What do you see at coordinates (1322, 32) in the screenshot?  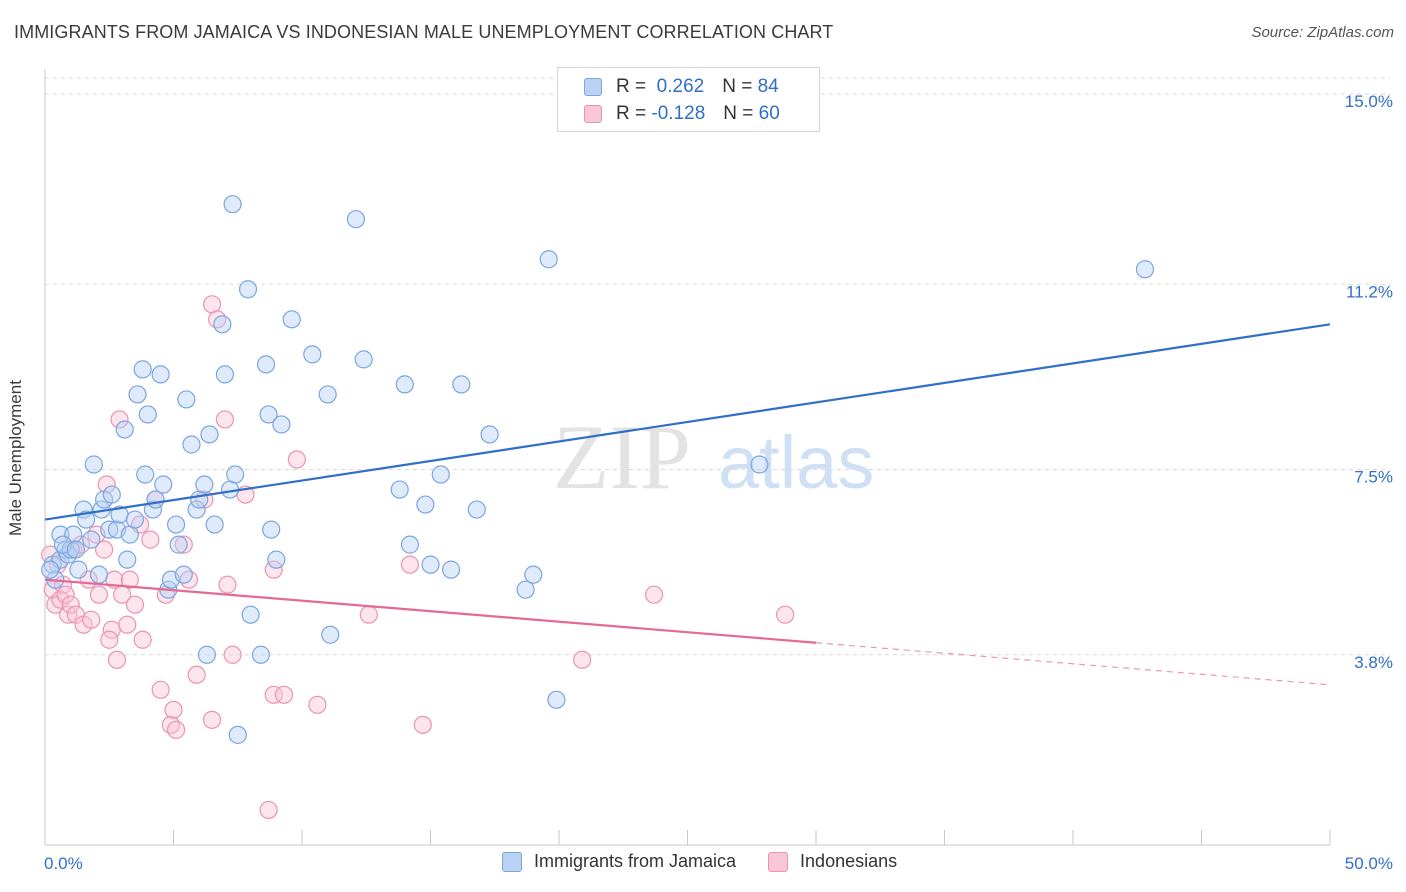 I see `source-credit: Source: ZipAtlas.com` at bounding box center [1322, 32].